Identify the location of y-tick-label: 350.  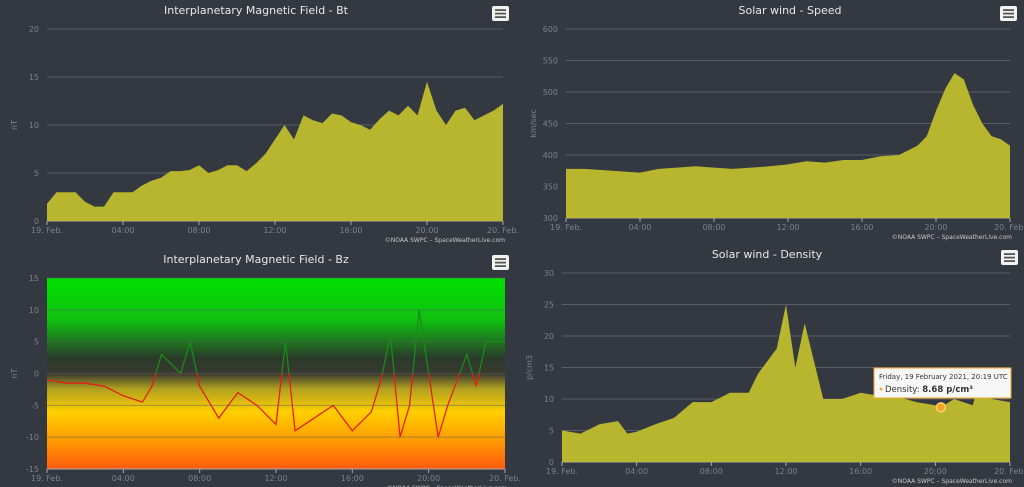
(550, 187).